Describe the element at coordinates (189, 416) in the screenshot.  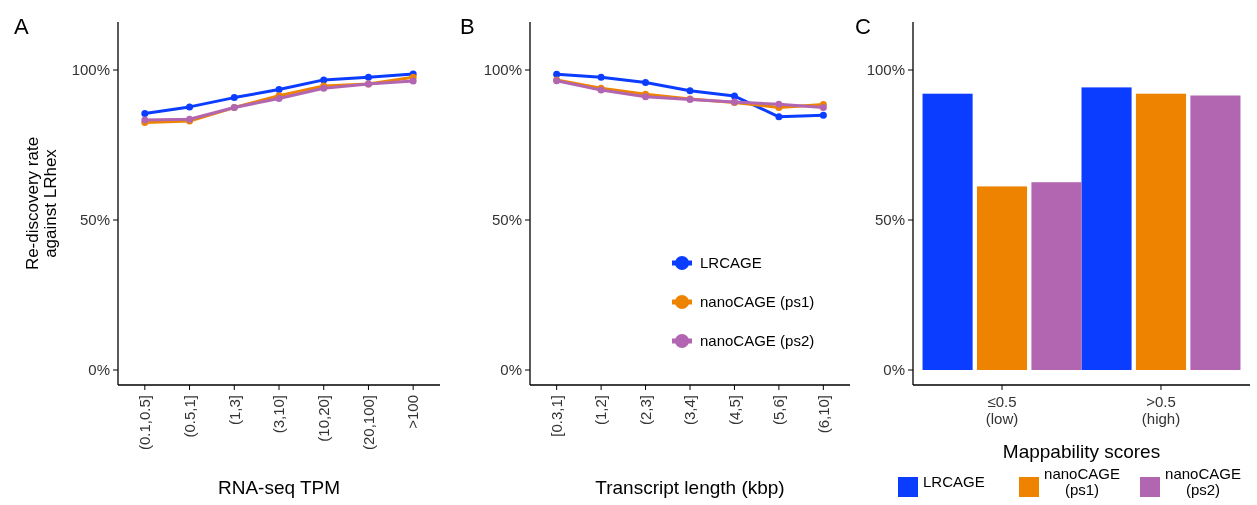
I see `x-tick-label: (0.5,1]` at that location.